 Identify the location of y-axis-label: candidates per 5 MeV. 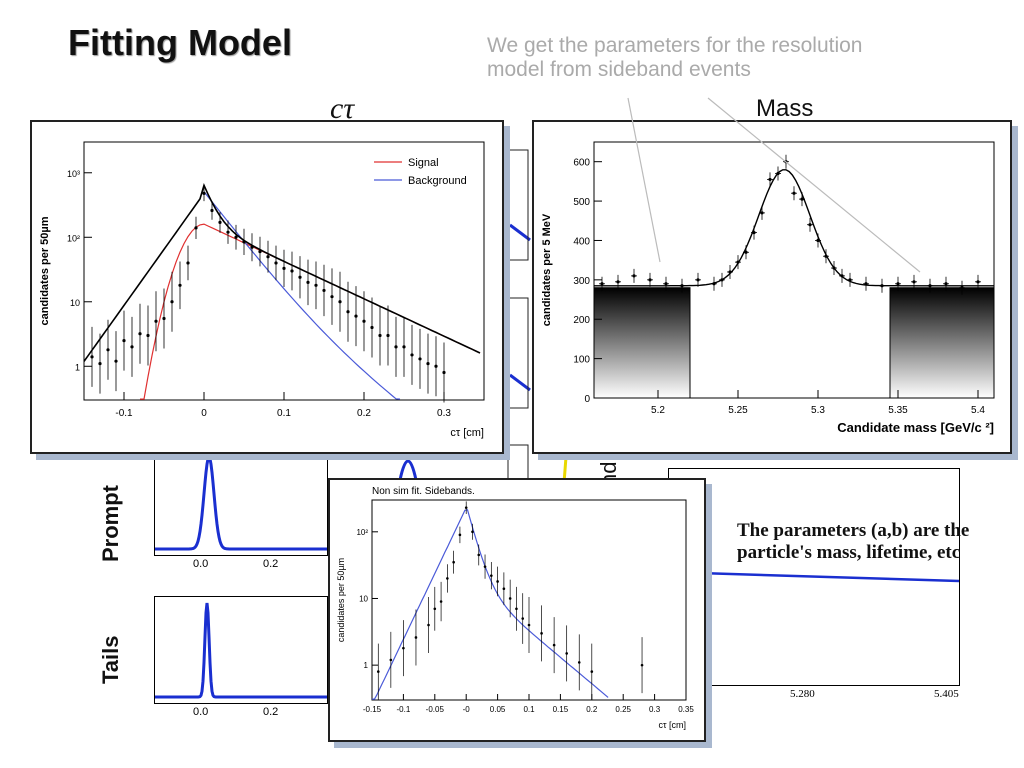
(547, 269).